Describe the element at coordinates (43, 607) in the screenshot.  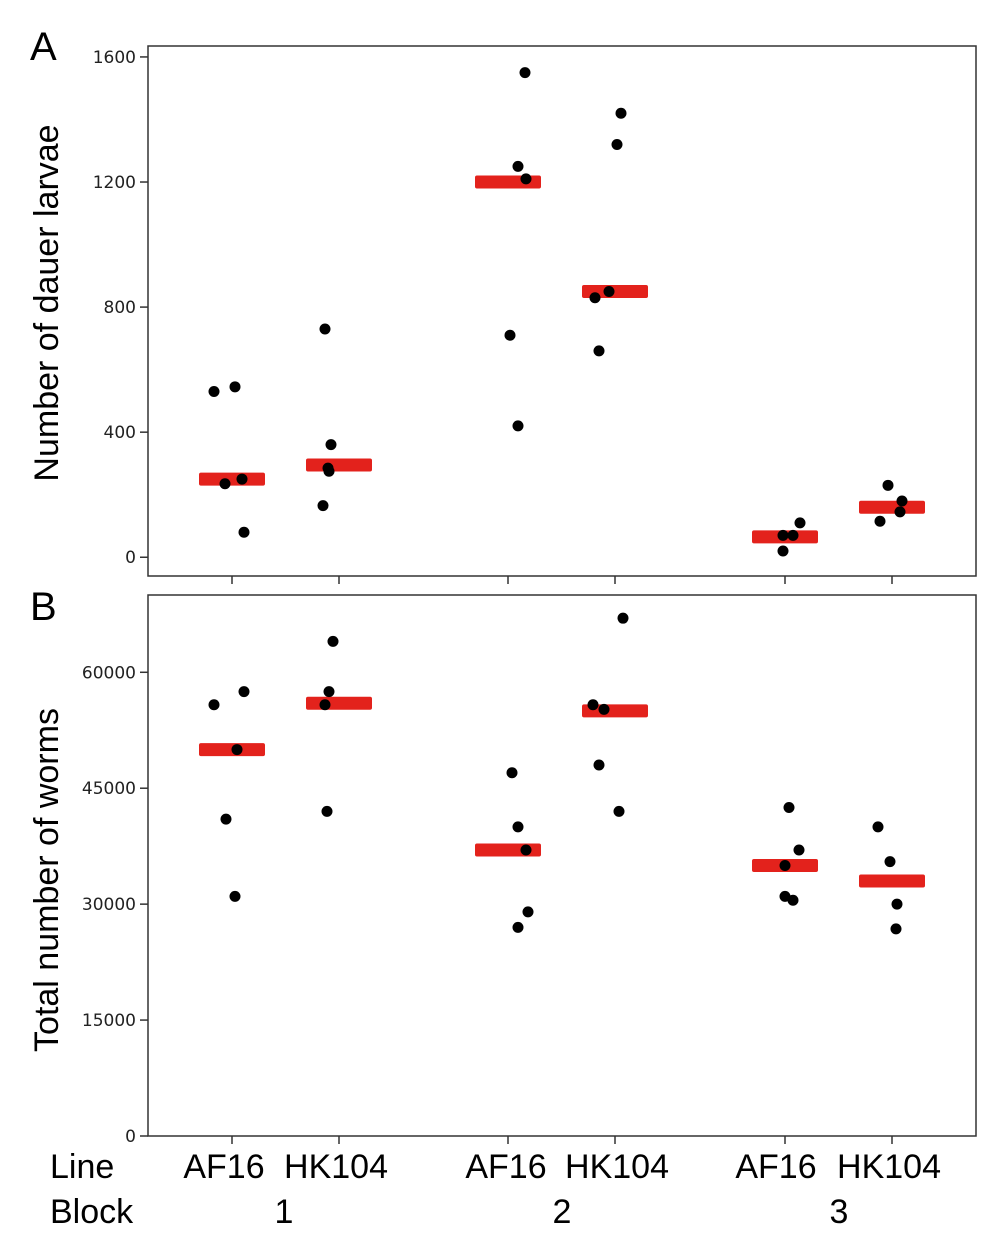
I see `panel-b-letter: B` at that location.